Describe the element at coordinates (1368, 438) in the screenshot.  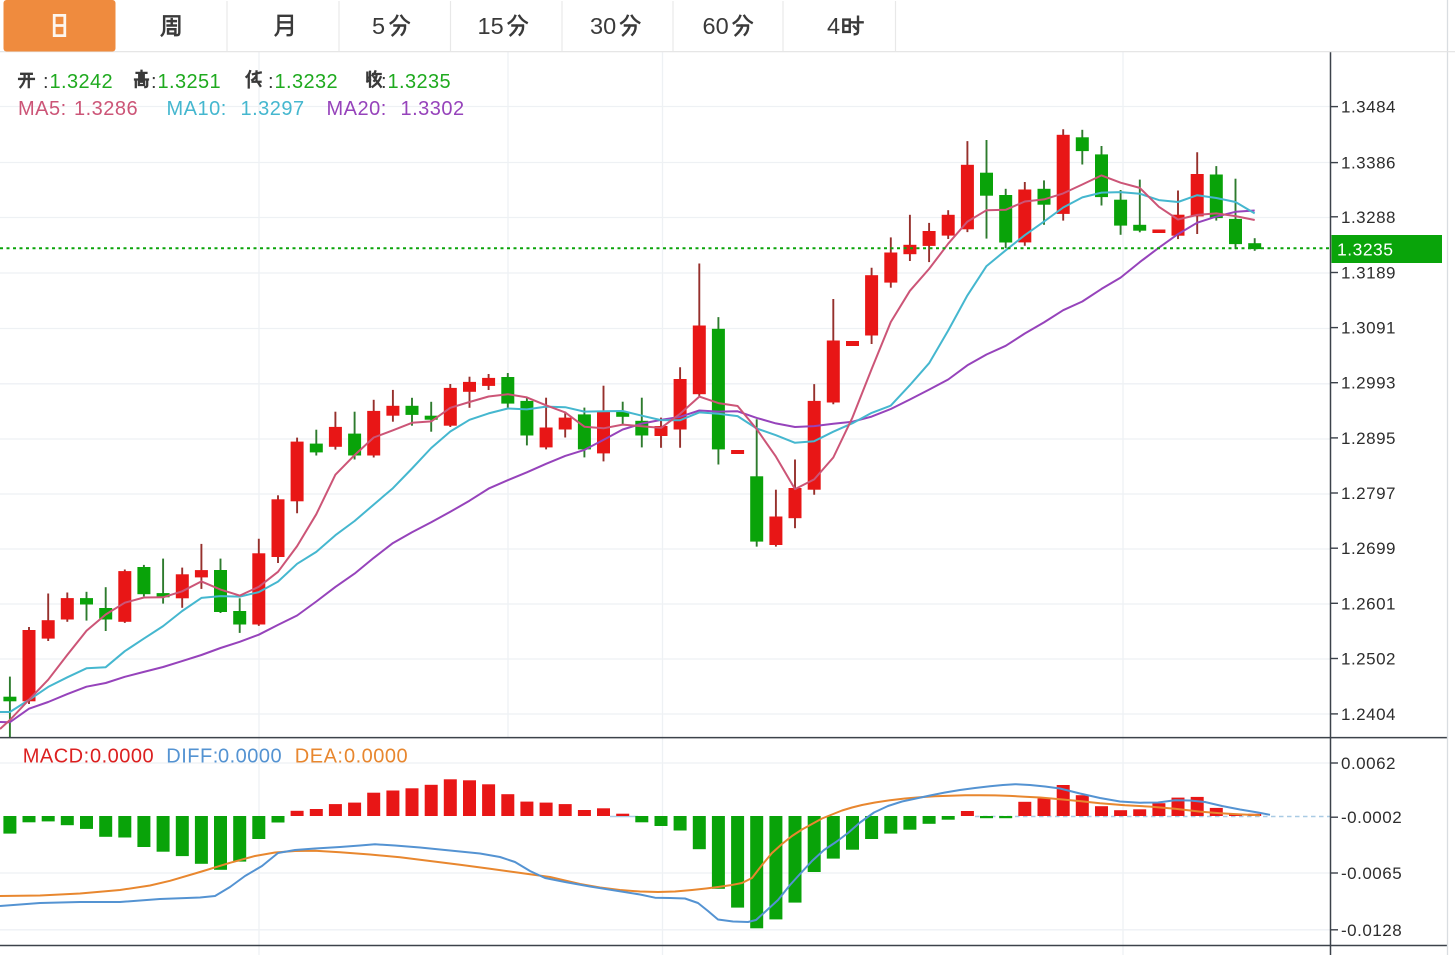
I see `svg-text: 1.2895` at that location.